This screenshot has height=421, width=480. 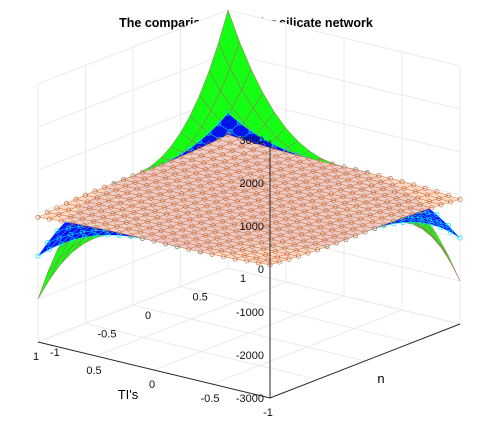 What do you see at coordinates (252, 141) in the screenshot?
I see `z-tick-label: 3000` at bounding box center [252, 141].